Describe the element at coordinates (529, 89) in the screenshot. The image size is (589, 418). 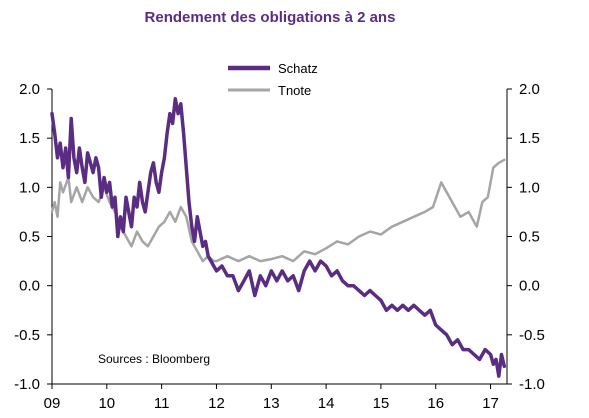
I see `y-tick-label-right: 2.0` at that location.